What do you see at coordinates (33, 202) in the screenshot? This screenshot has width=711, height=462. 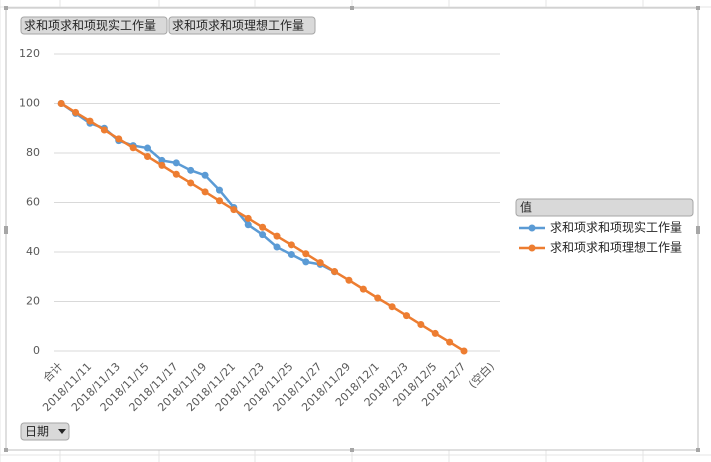 I see `y-tick-label: 60` at bounding box center [33, 202].